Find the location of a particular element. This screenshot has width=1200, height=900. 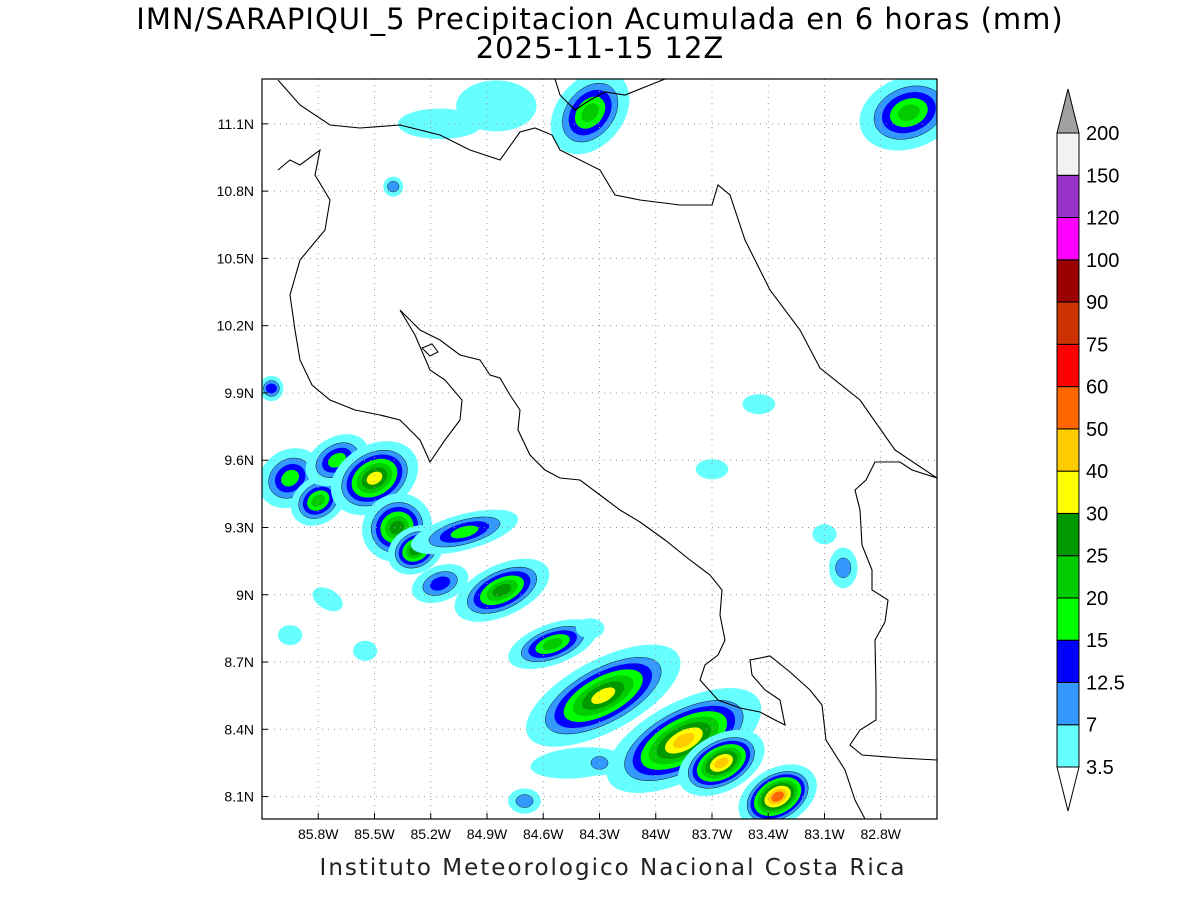

colorbar-label: 100 is located at coordinates (1102, 261).